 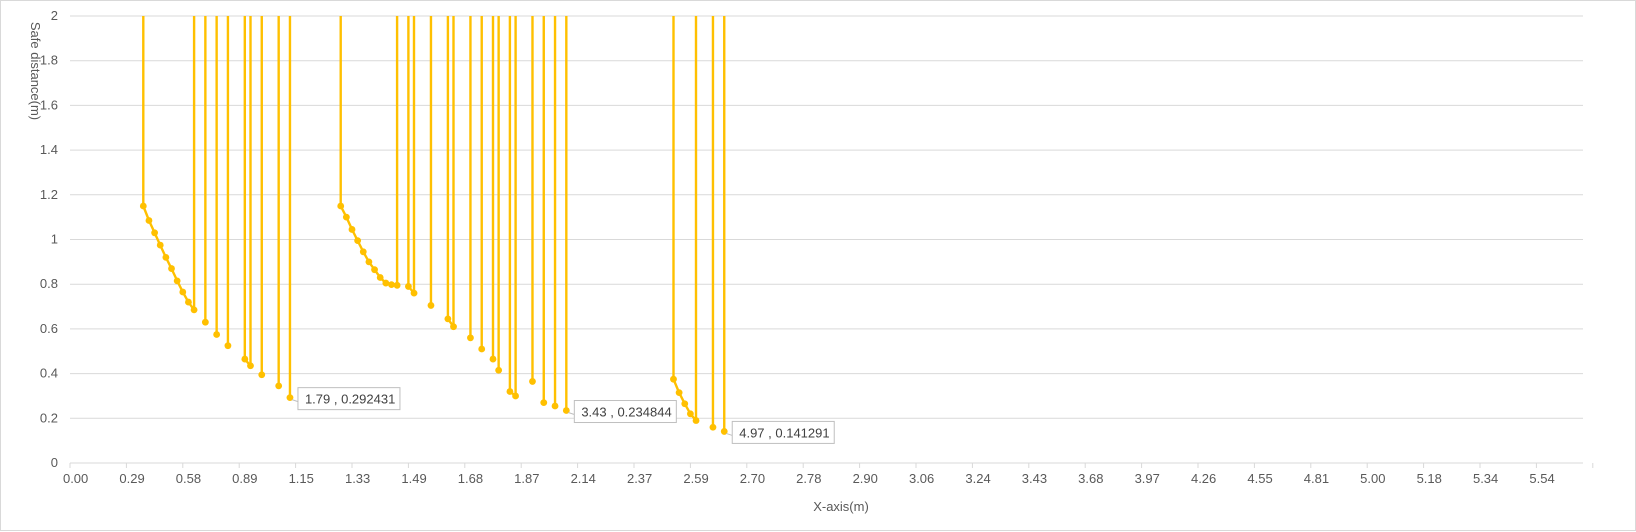 What do you see at coordinates (54, 239) in the screenshot?
I see `y-tick-label: 1` at bounding box center [54, 239].